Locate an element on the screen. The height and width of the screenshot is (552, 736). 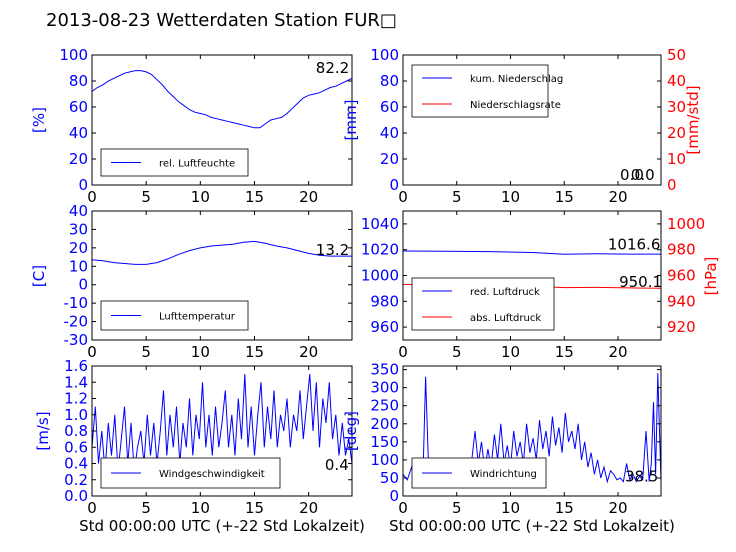
y-tick-label: 350 is located at coordinates (384, 370).